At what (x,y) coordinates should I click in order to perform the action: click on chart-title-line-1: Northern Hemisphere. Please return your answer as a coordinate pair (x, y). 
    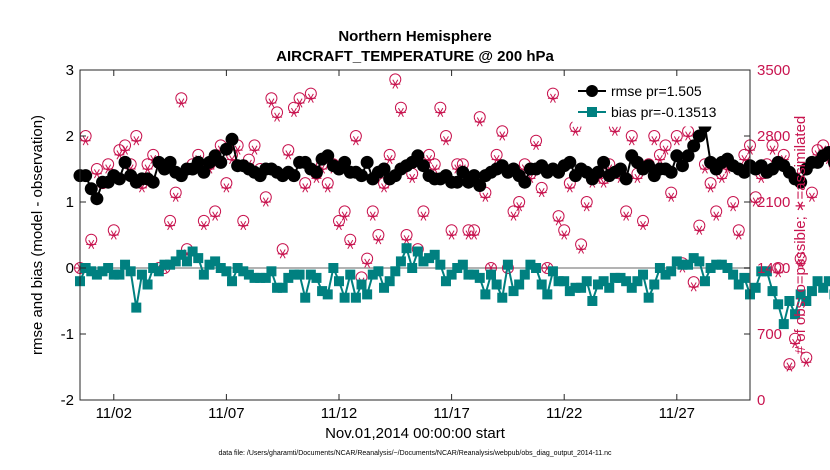
    Looking at the image, I should click on (414, 36).